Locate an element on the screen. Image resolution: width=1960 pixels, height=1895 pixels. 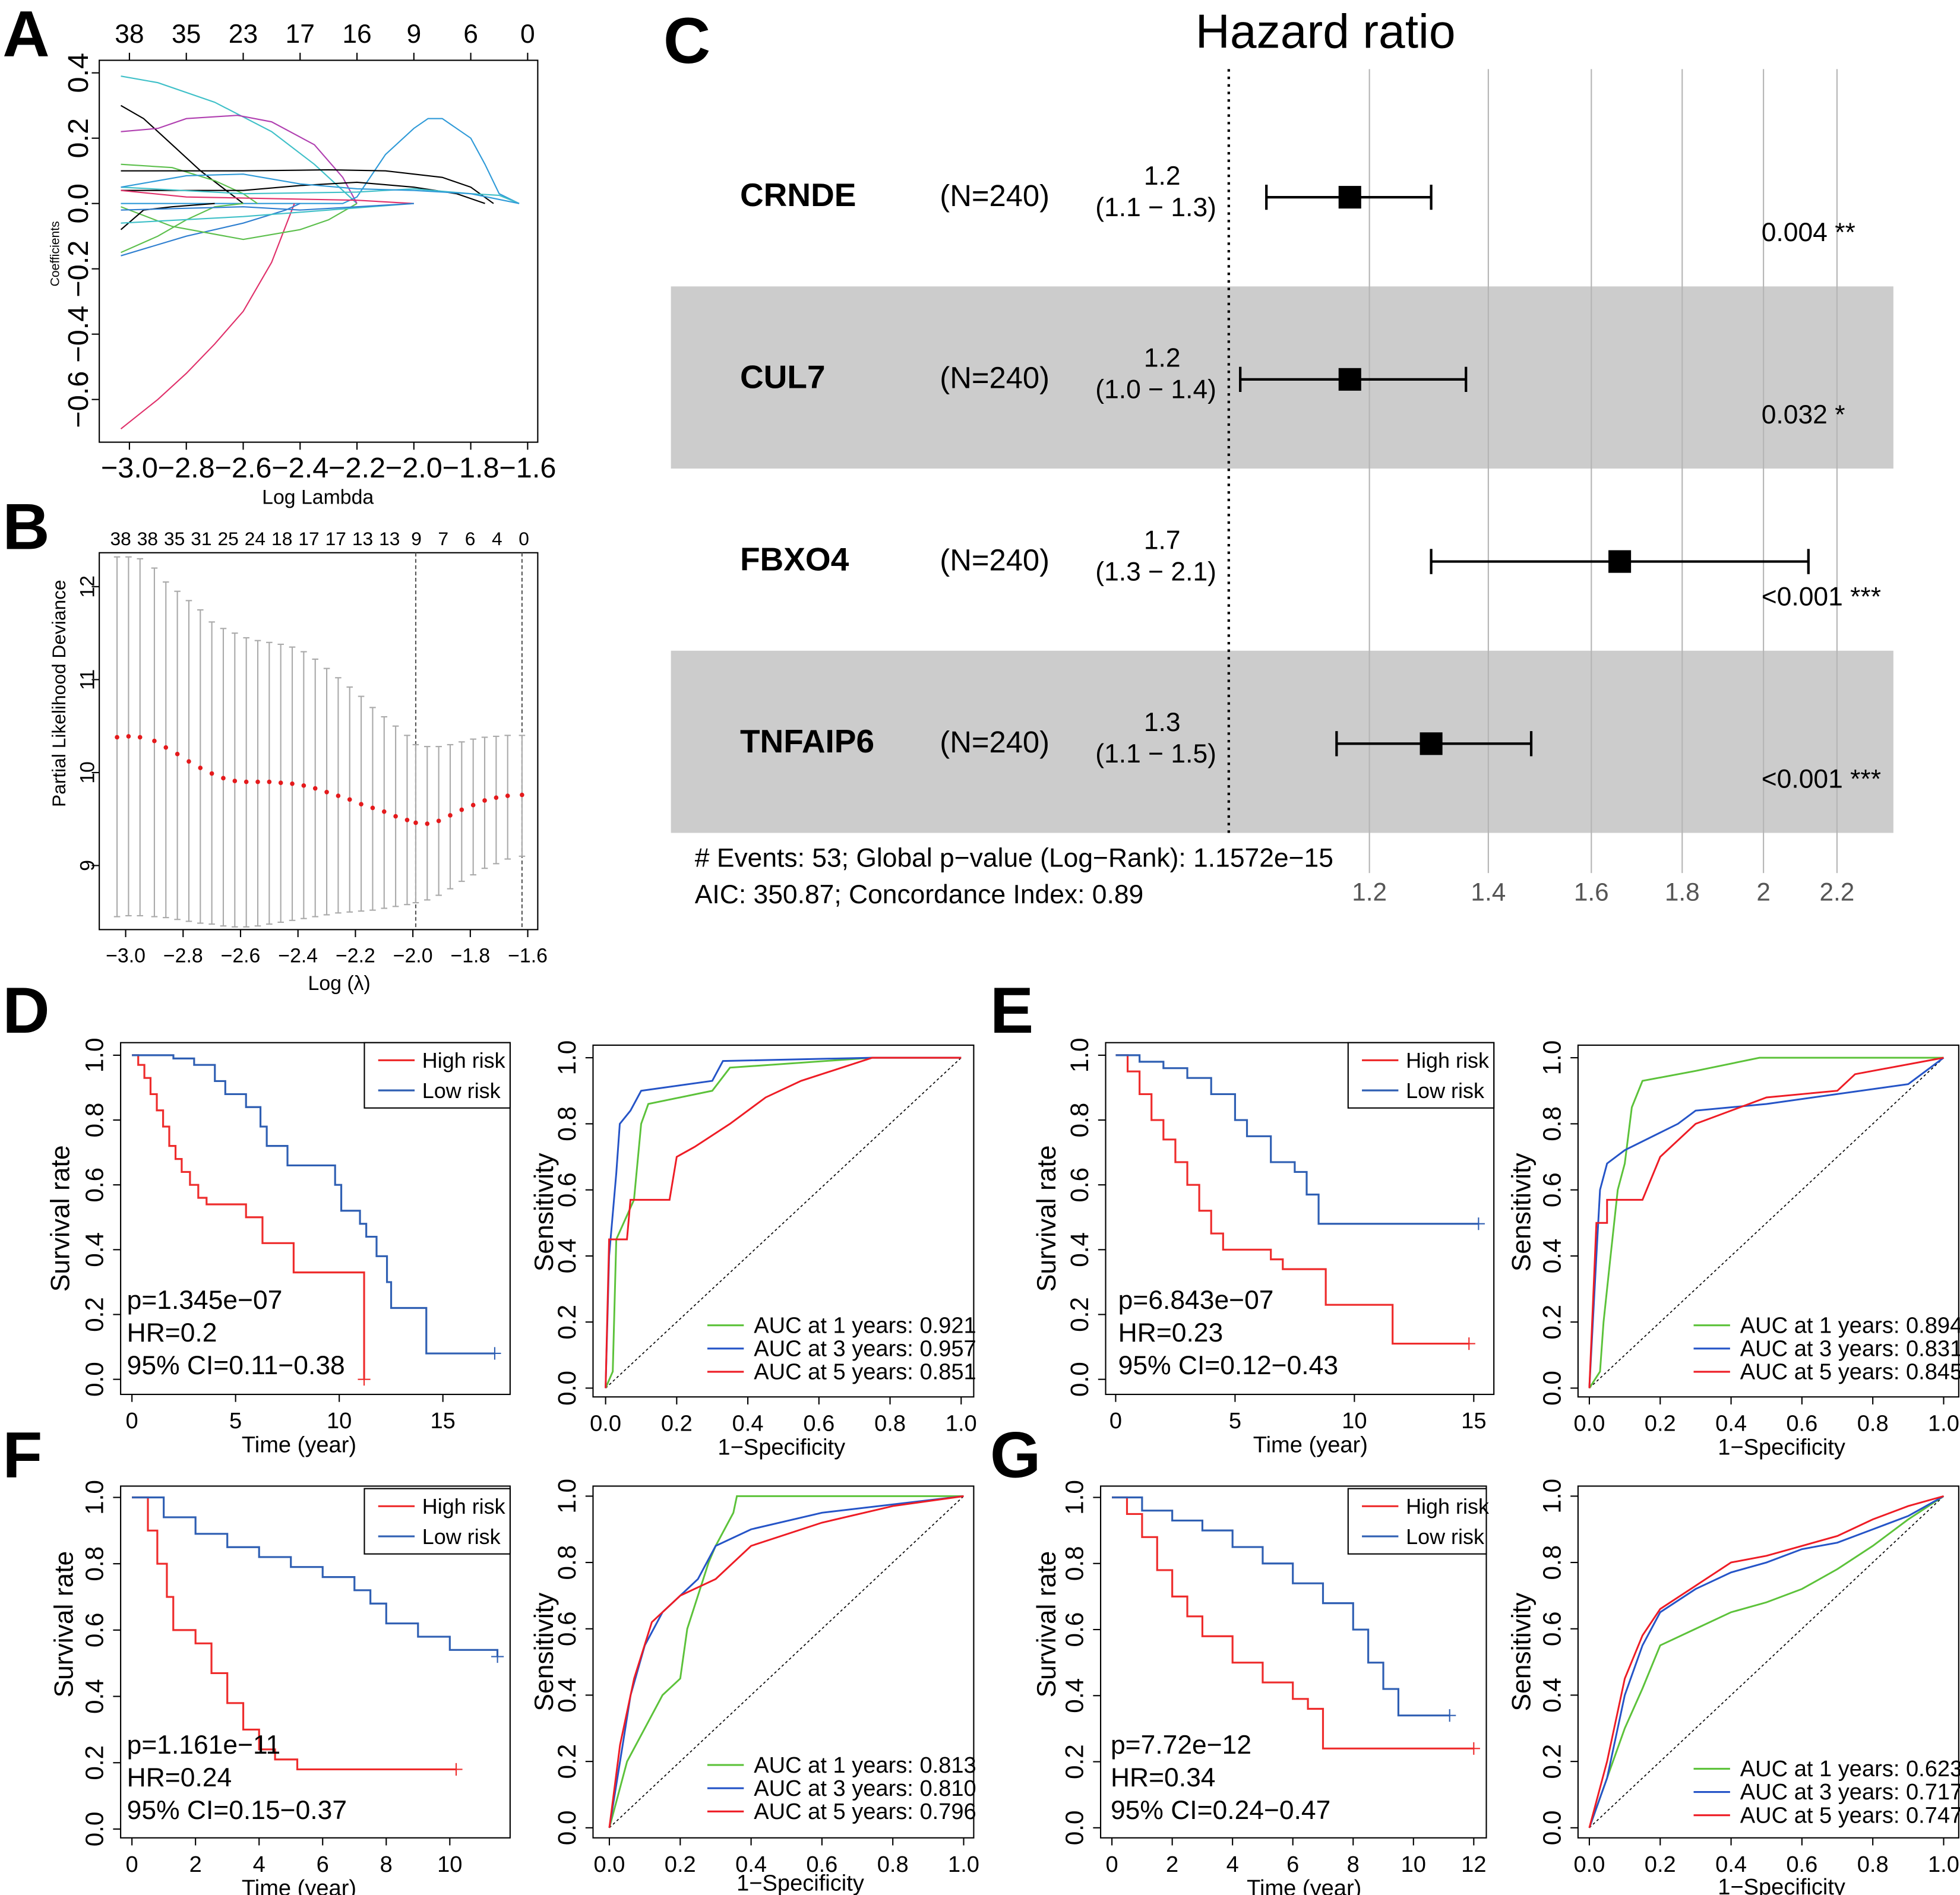
panel-letter: B is located at coordinates (26, 526).